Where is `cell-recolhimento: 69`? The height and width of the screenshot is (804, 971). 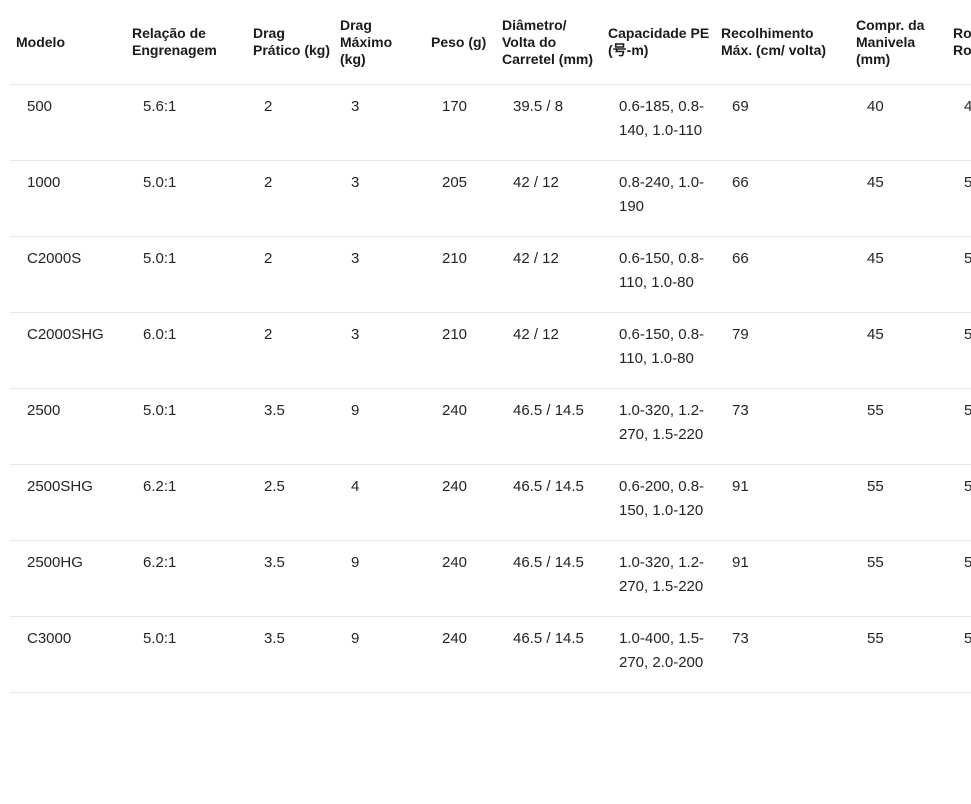
cell-recolhimento: 69 is located at coordinates (782, 122).